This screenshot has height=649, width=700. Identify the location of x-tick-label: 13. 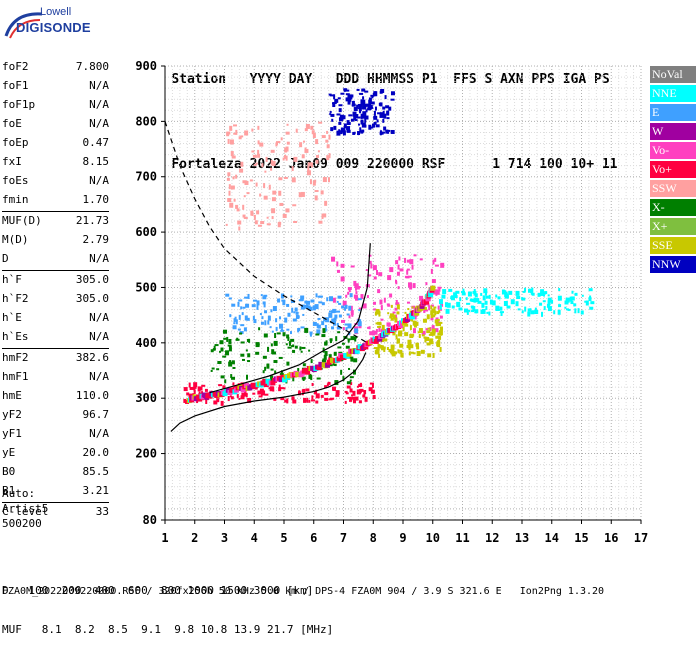
(522, 538).